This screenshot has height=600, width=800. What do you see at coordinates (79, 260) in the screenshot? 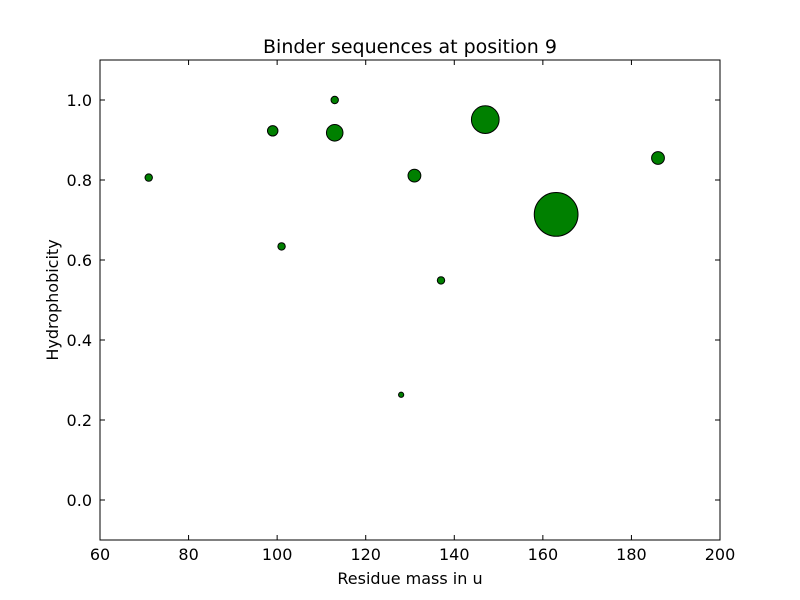
I see `y-tick-label: 0.6` at bounding box center [79, 260].